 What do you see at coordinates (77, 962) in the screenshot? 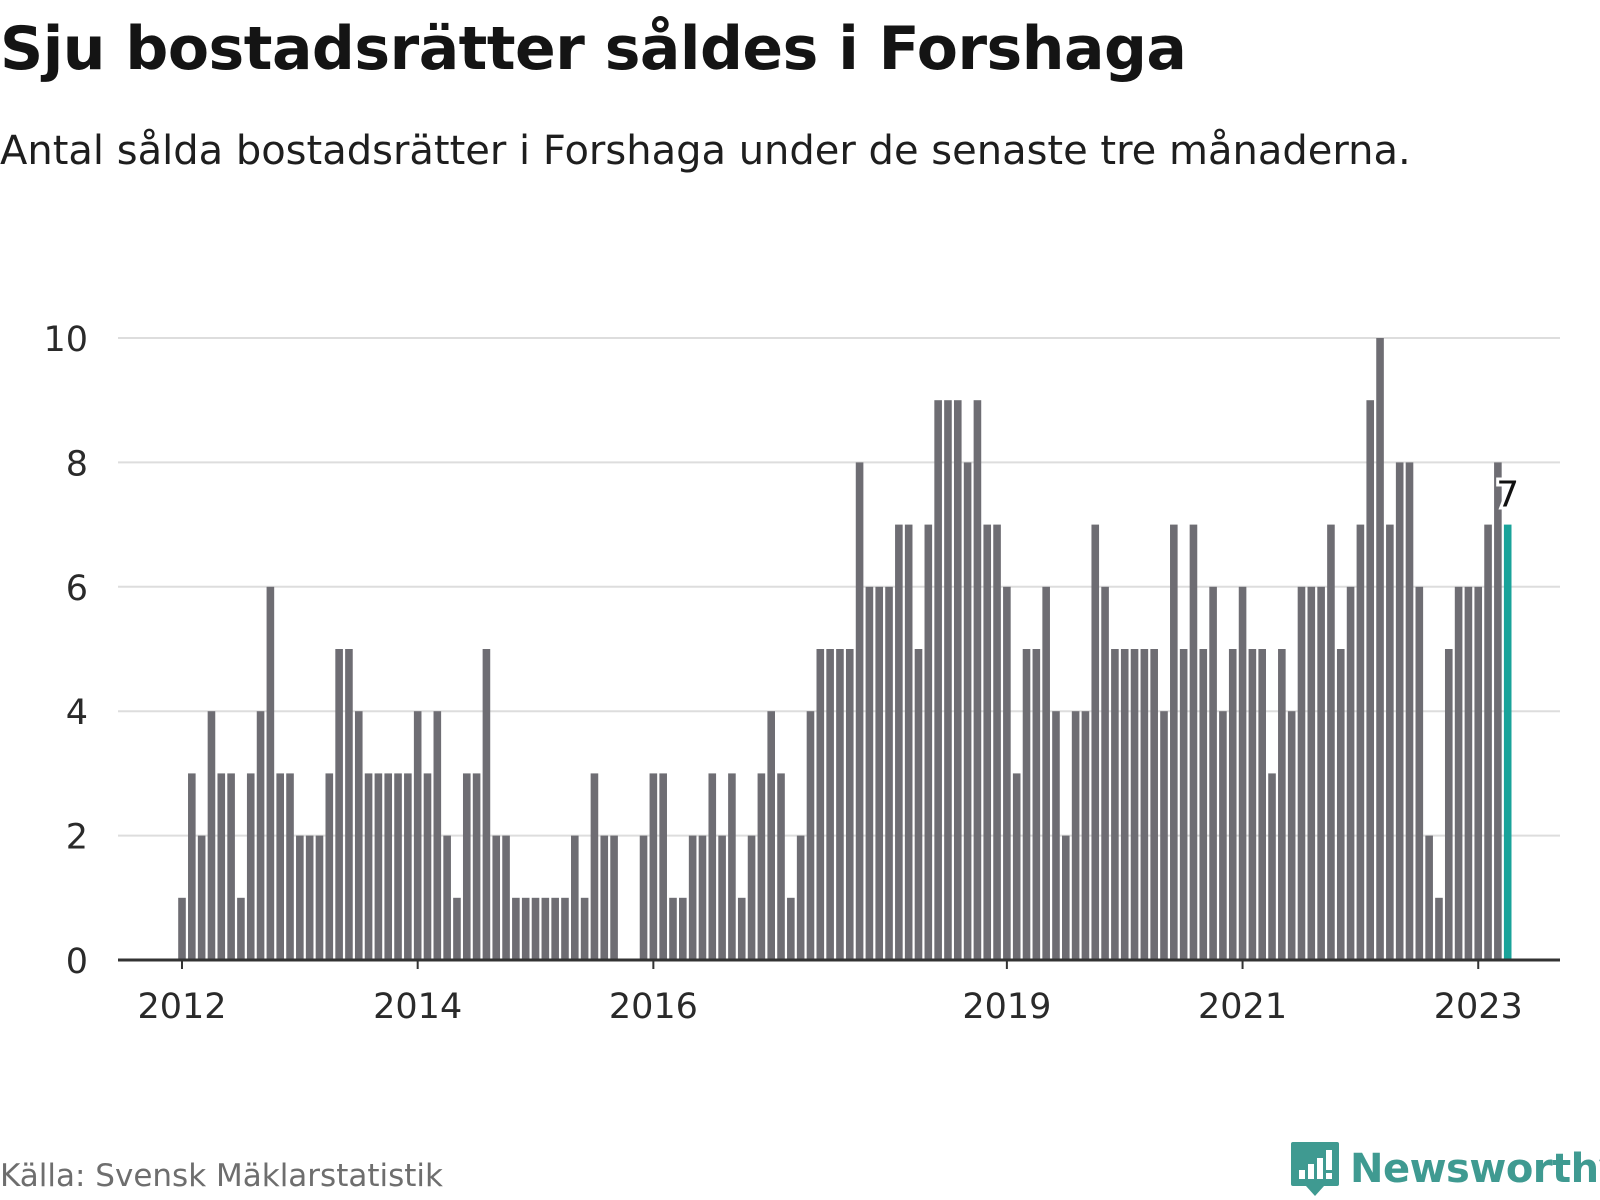
I see `y-tick-label: 0` at bounding box center [77, 962].